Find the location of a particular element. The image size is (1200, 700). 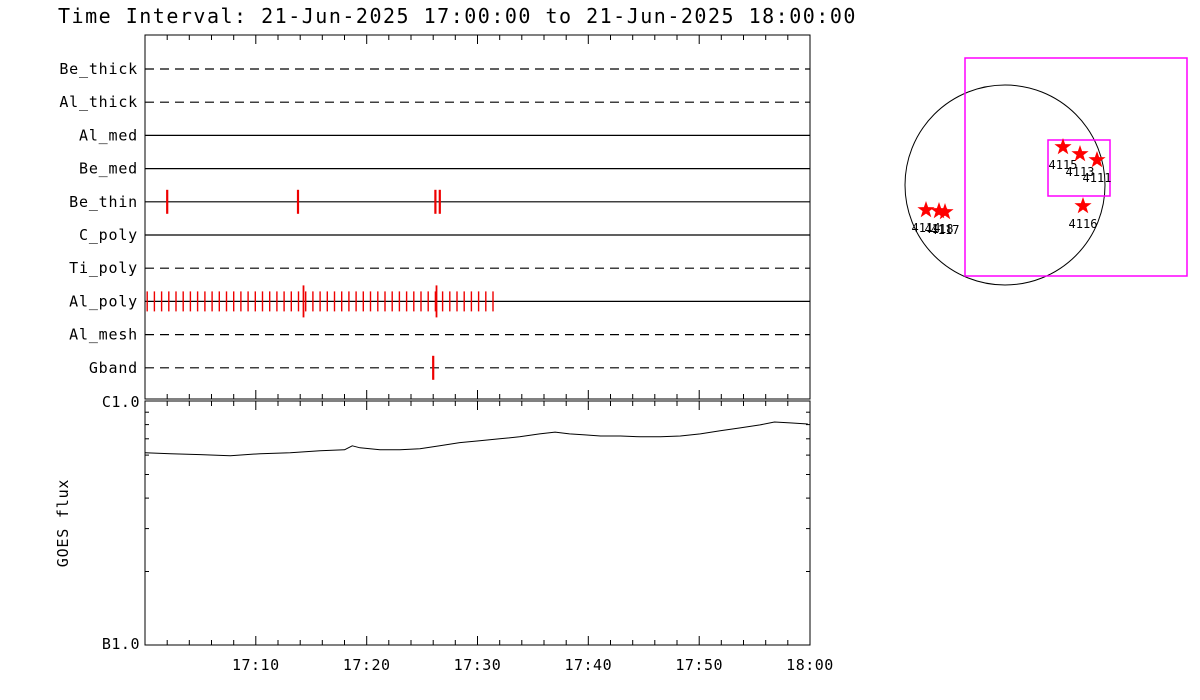

filter-row-label: Be_med is located at coordinates (108, 169).